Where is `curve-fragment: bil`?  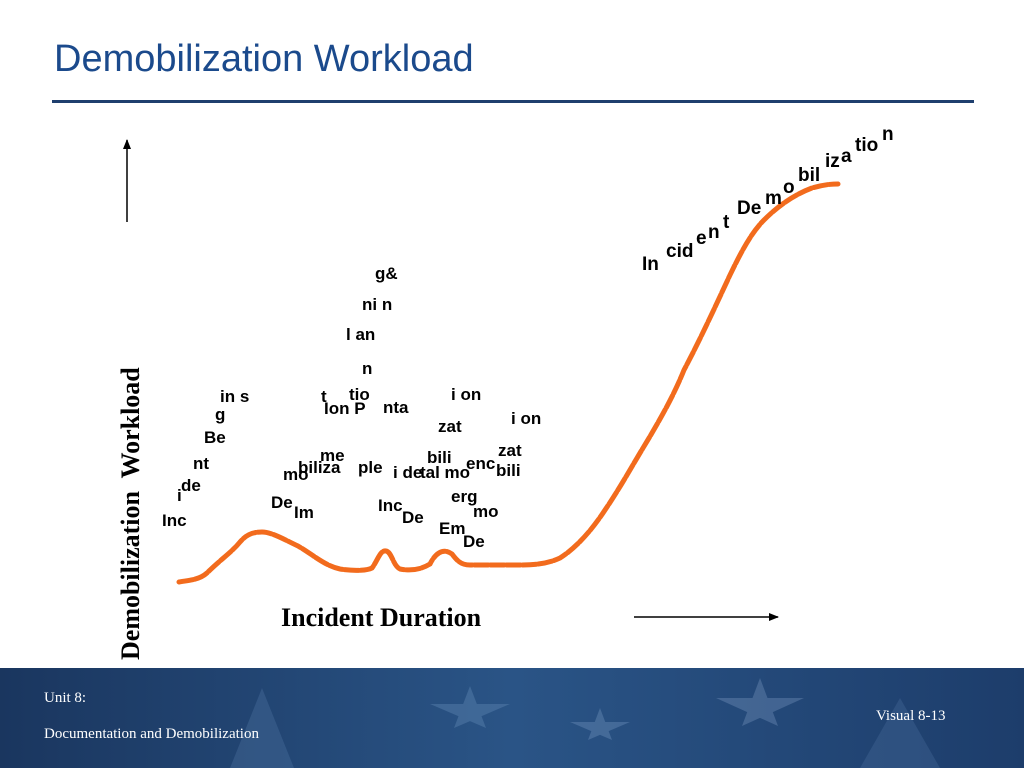
curve-fragment: bil is located at coordinates (809, 175).